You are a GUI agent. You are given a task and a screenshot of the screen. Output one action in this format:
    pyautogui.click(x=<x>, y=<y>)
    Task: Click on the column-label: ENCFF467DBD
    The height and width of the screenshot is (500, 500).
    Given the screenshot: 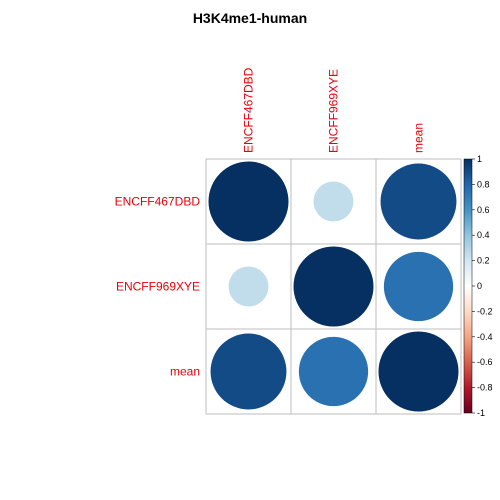 What is the action you would take?
    pyautogui.click(x=249, y=110)
    